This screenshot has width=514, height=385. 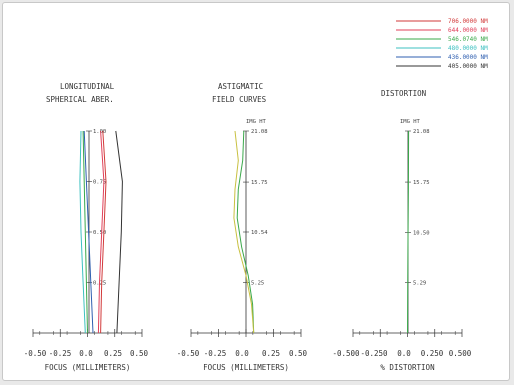 What do you see at coordinates (87, 86) in the screenshot?
I see `panel1-title-line1: LONGITUDINAL` at bounding box center [87, 86].